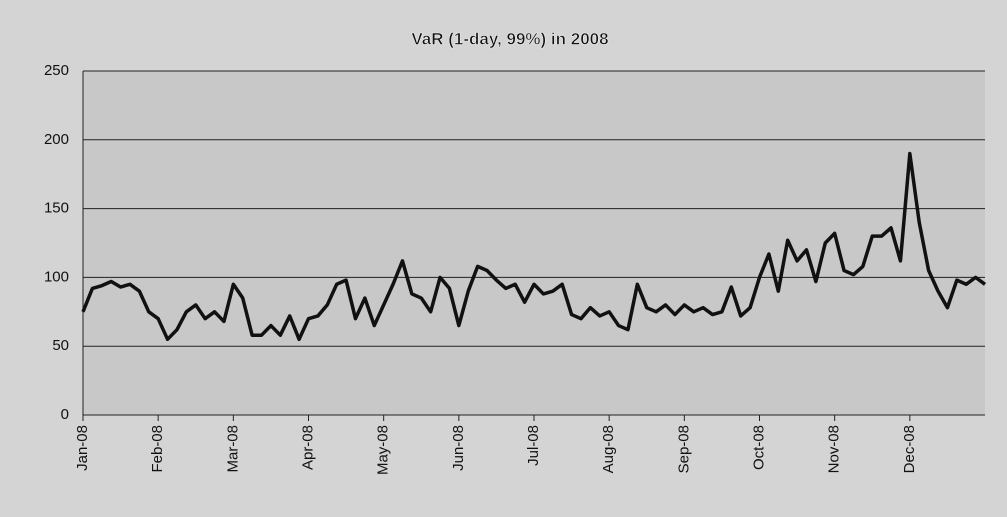 The image size is (1007, 517). I want to click on x-tick-label: Aug-08, so click(608, 449).